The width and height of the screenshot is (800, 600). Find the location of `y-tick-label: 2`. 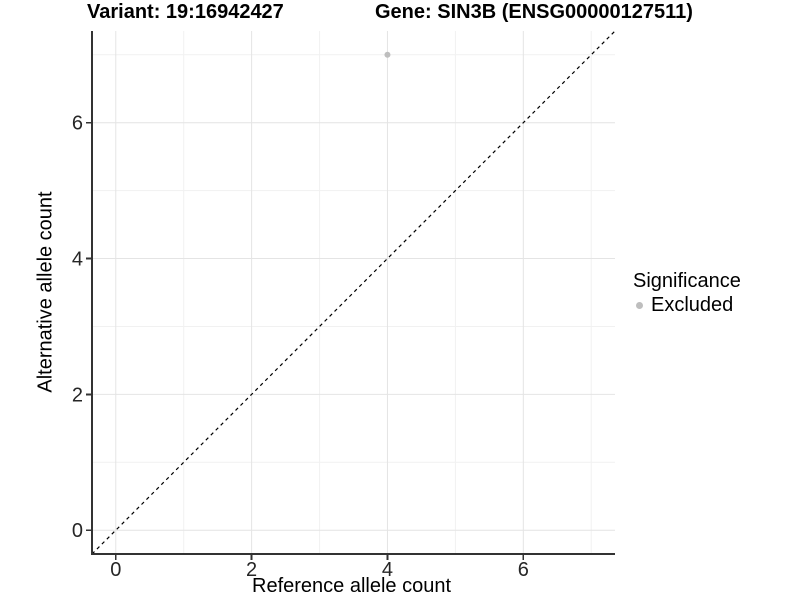

y-tick-label: 2 is located at coordinates (77, 395).